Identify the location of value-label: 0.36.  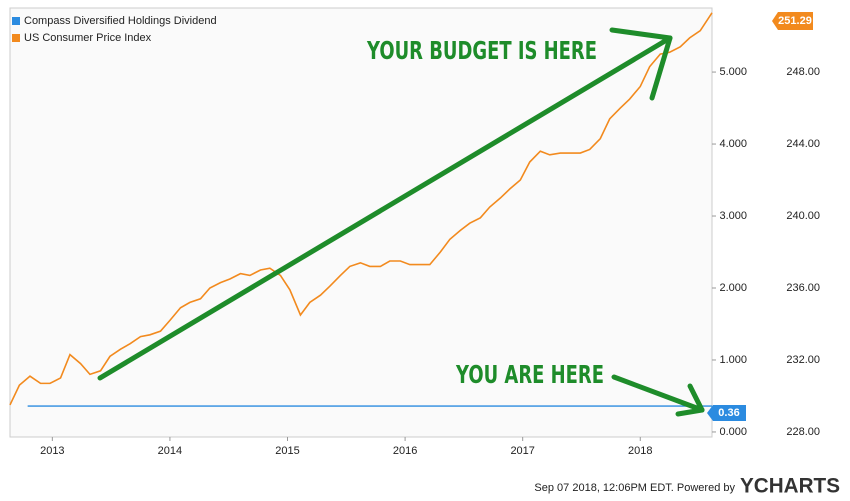
(728, 413).